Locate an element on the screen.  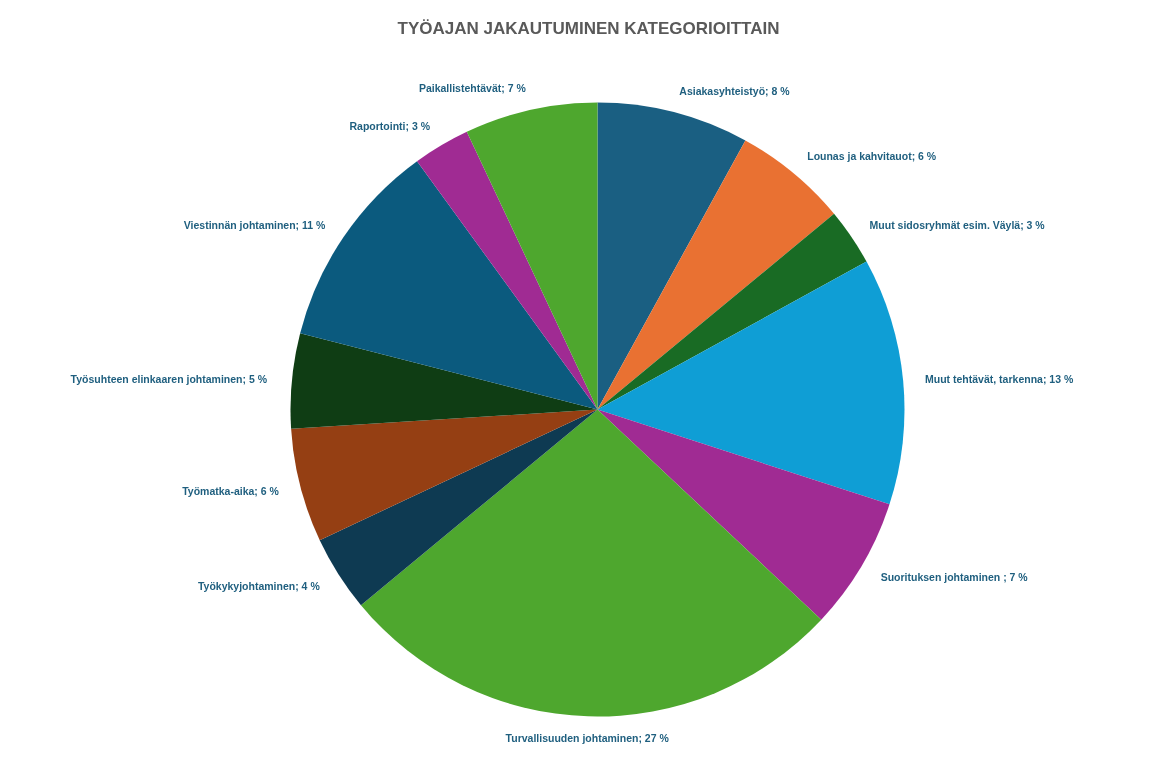
slice-label: Raportointi; 3 % is located at coordinates (390, 126).